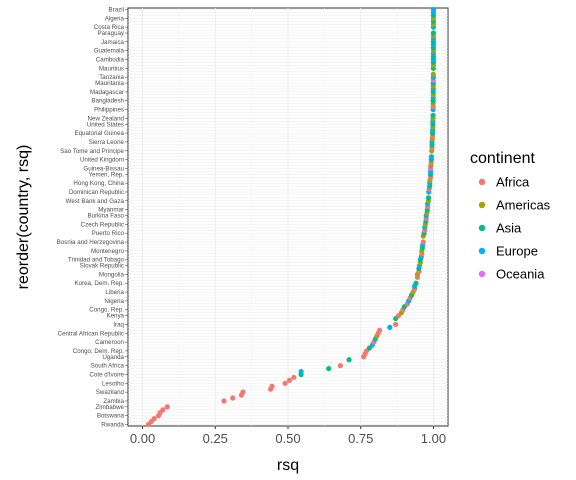 The height and width of the screenshot is (480, 576). What do you see at coordinates (109, 83) in the screenshot?
I see `country-label: Mauritania` at bounding box center [109, 83].